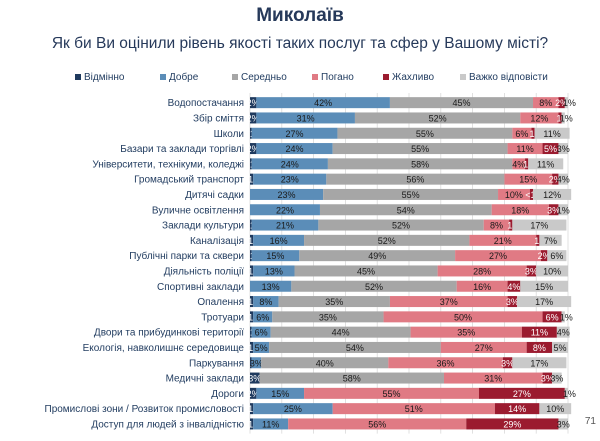 The height and width of the screenshot is (441, 600). What do you see at coordinates (200, 287) in the screenshot?
I see `category-label: Спортивні заклади` at bounding box center [200, 287].